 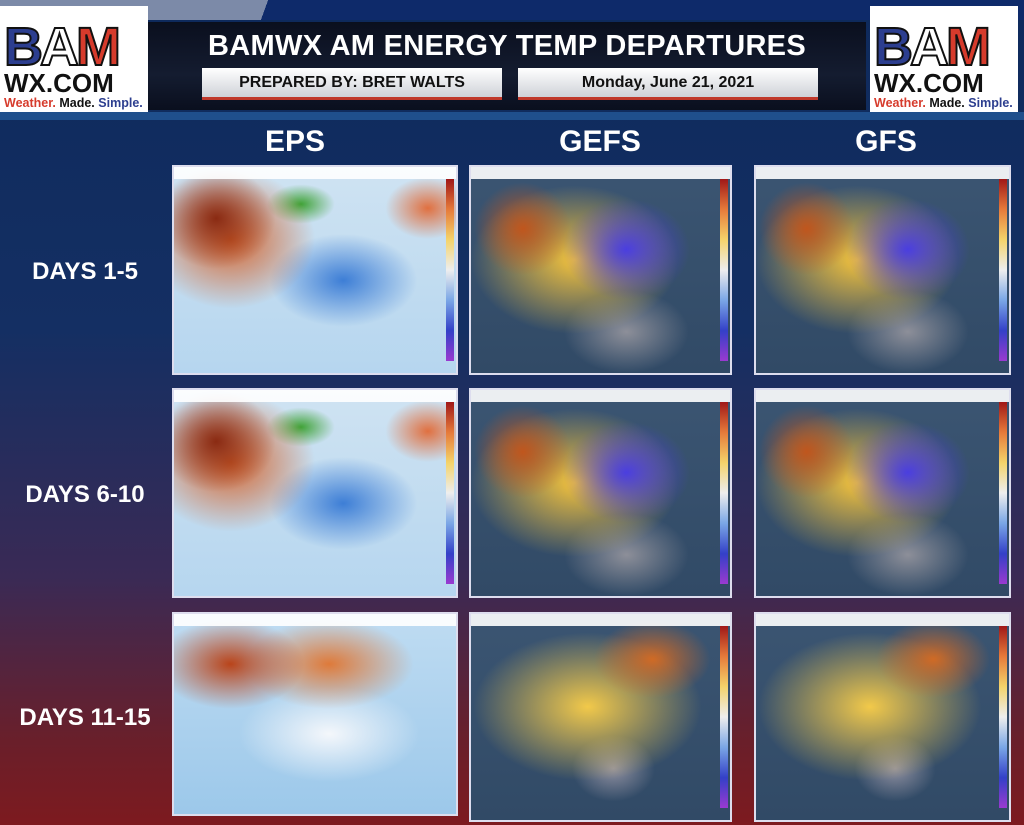 I want to click on page-title: BAMWX AM ENERGY TEMP DEPARTURES, so click(x=507, y=46).